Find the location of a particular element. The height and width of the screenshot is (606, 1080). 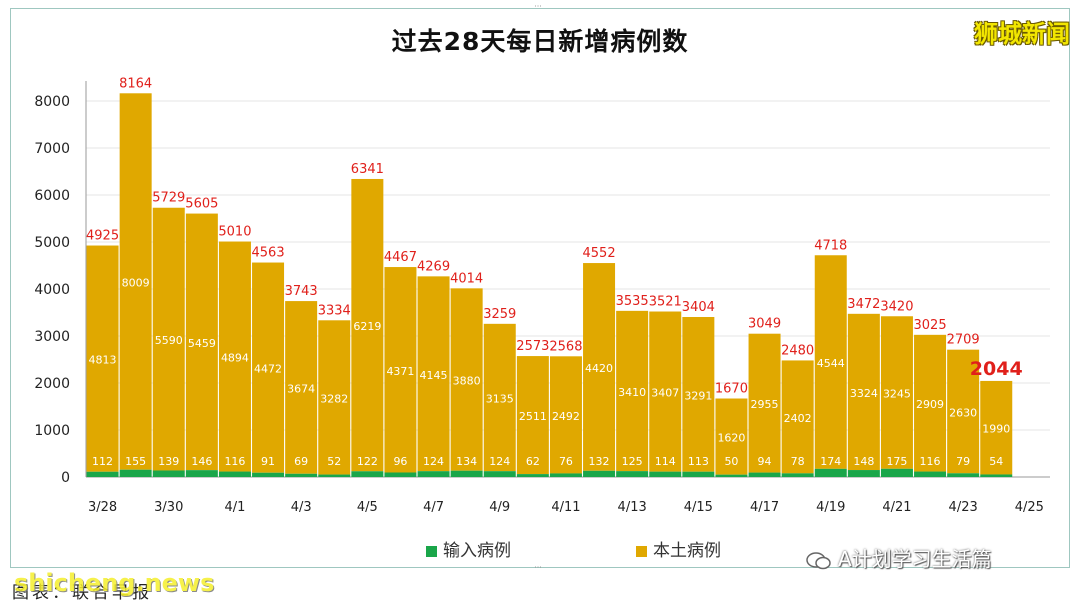

imported-value-label: 125 is located at coordinates (632, 461).